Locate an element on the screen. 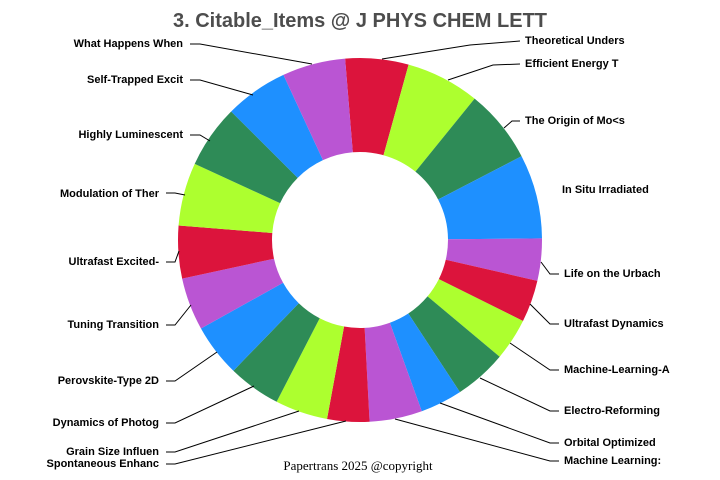 Image resolution: width=720 pixels, height=480 pixels. copyright-footer: Papertrans 2025 @copyright is located at coordinates (358, 465).